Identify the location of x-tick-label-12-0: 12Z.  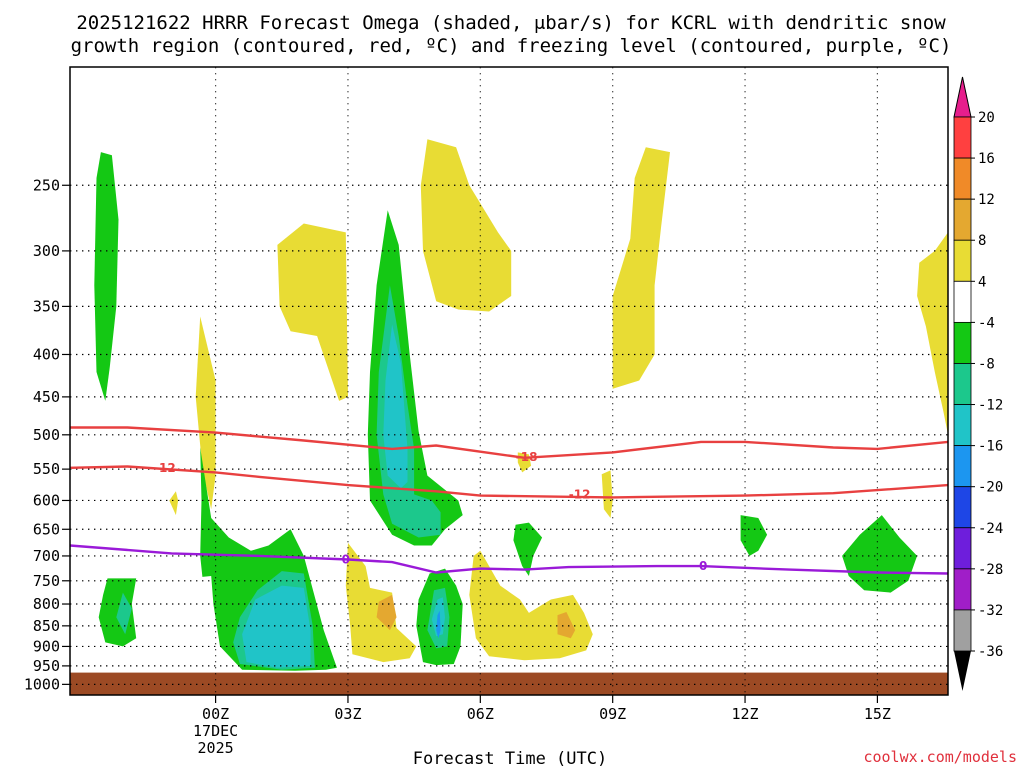
(744, 714).